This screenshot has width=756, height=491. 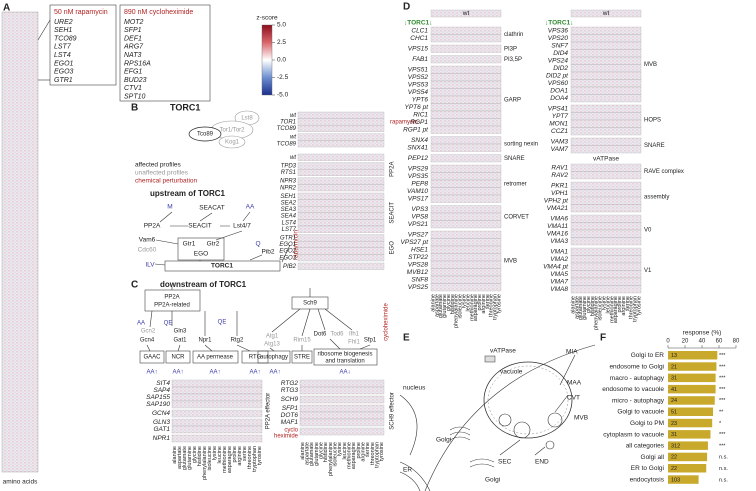 What do you see at coordinates (559, 90) in the screenshot?
I see `gene-label: DOA1` at bounding box center [559, 90].